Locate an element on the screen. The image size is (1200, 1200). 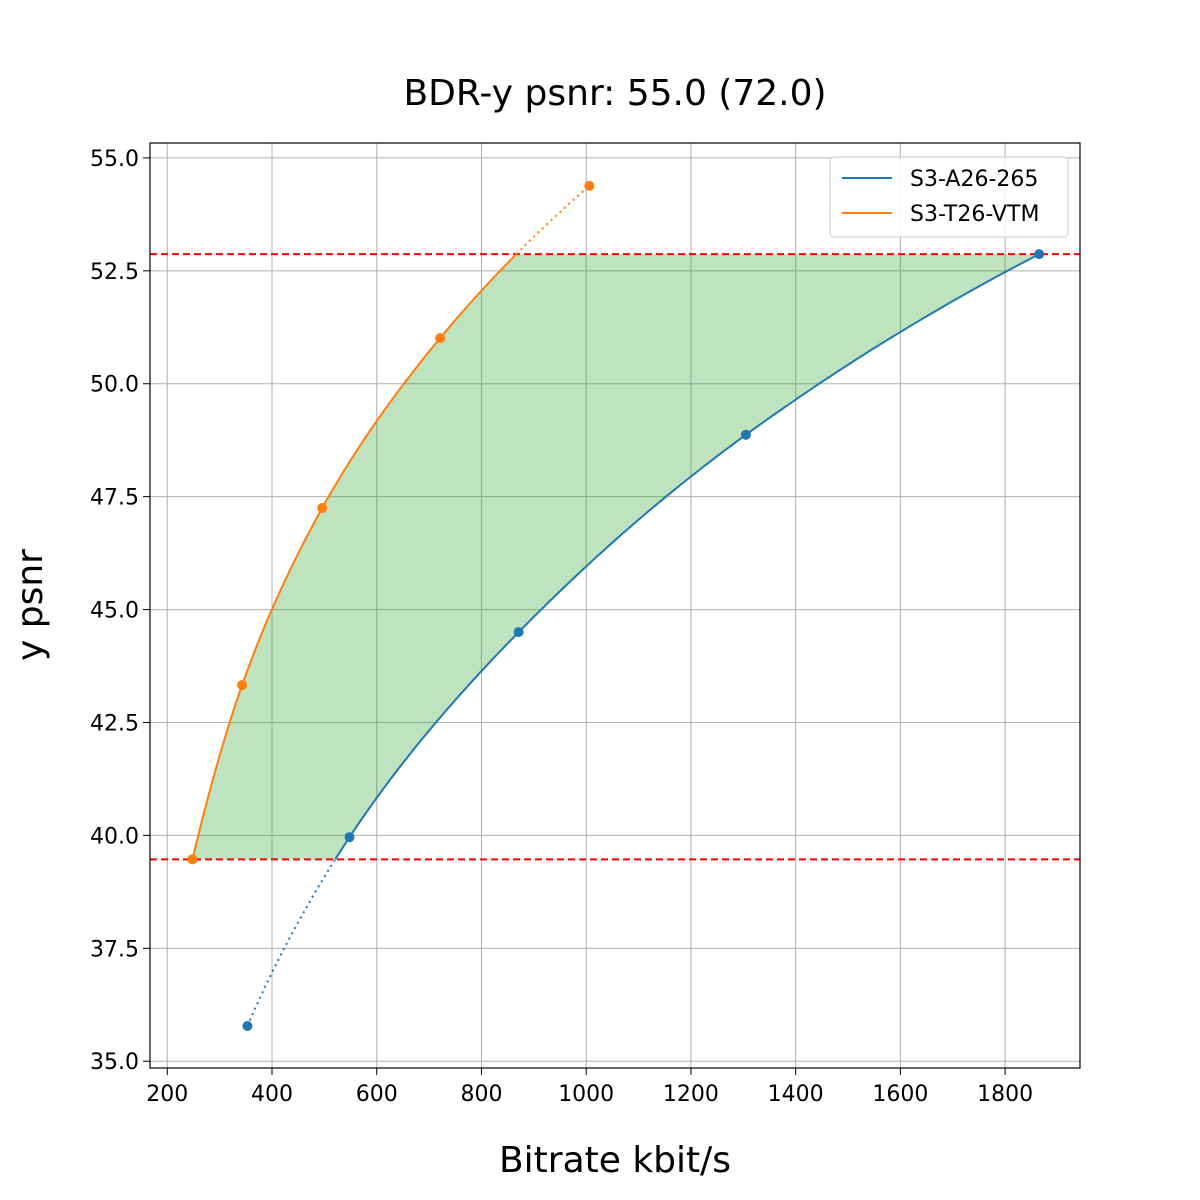
x-tick-label: 200 is located at coordinates (167, 1094).